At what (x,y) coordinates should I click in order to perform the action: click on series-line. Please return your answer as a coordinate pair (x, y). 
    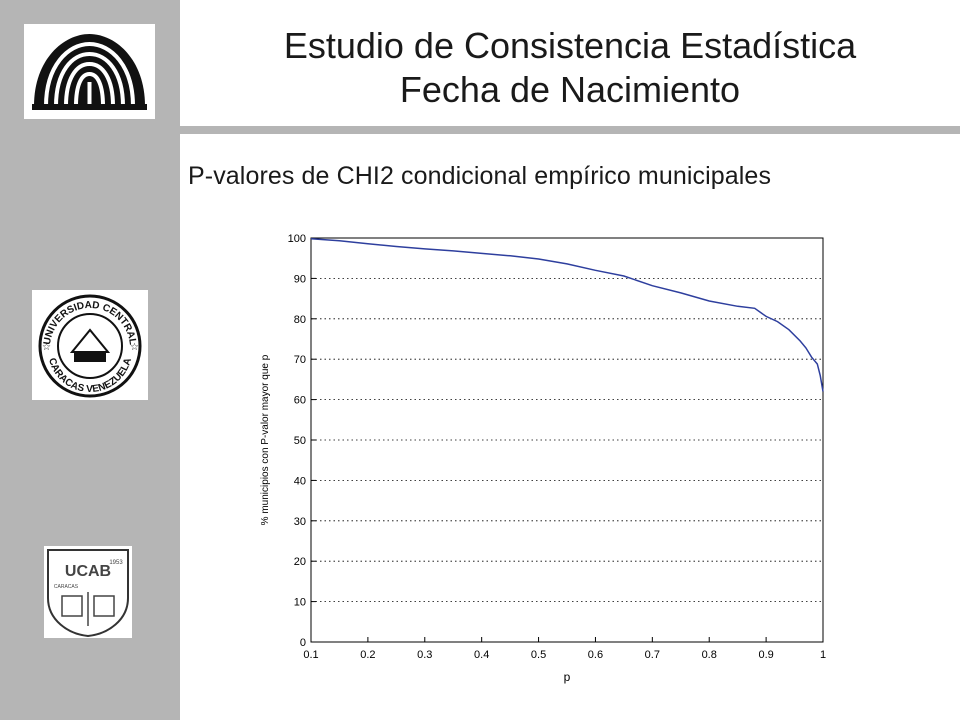
    Looking at the image, I should click on (567, 315).